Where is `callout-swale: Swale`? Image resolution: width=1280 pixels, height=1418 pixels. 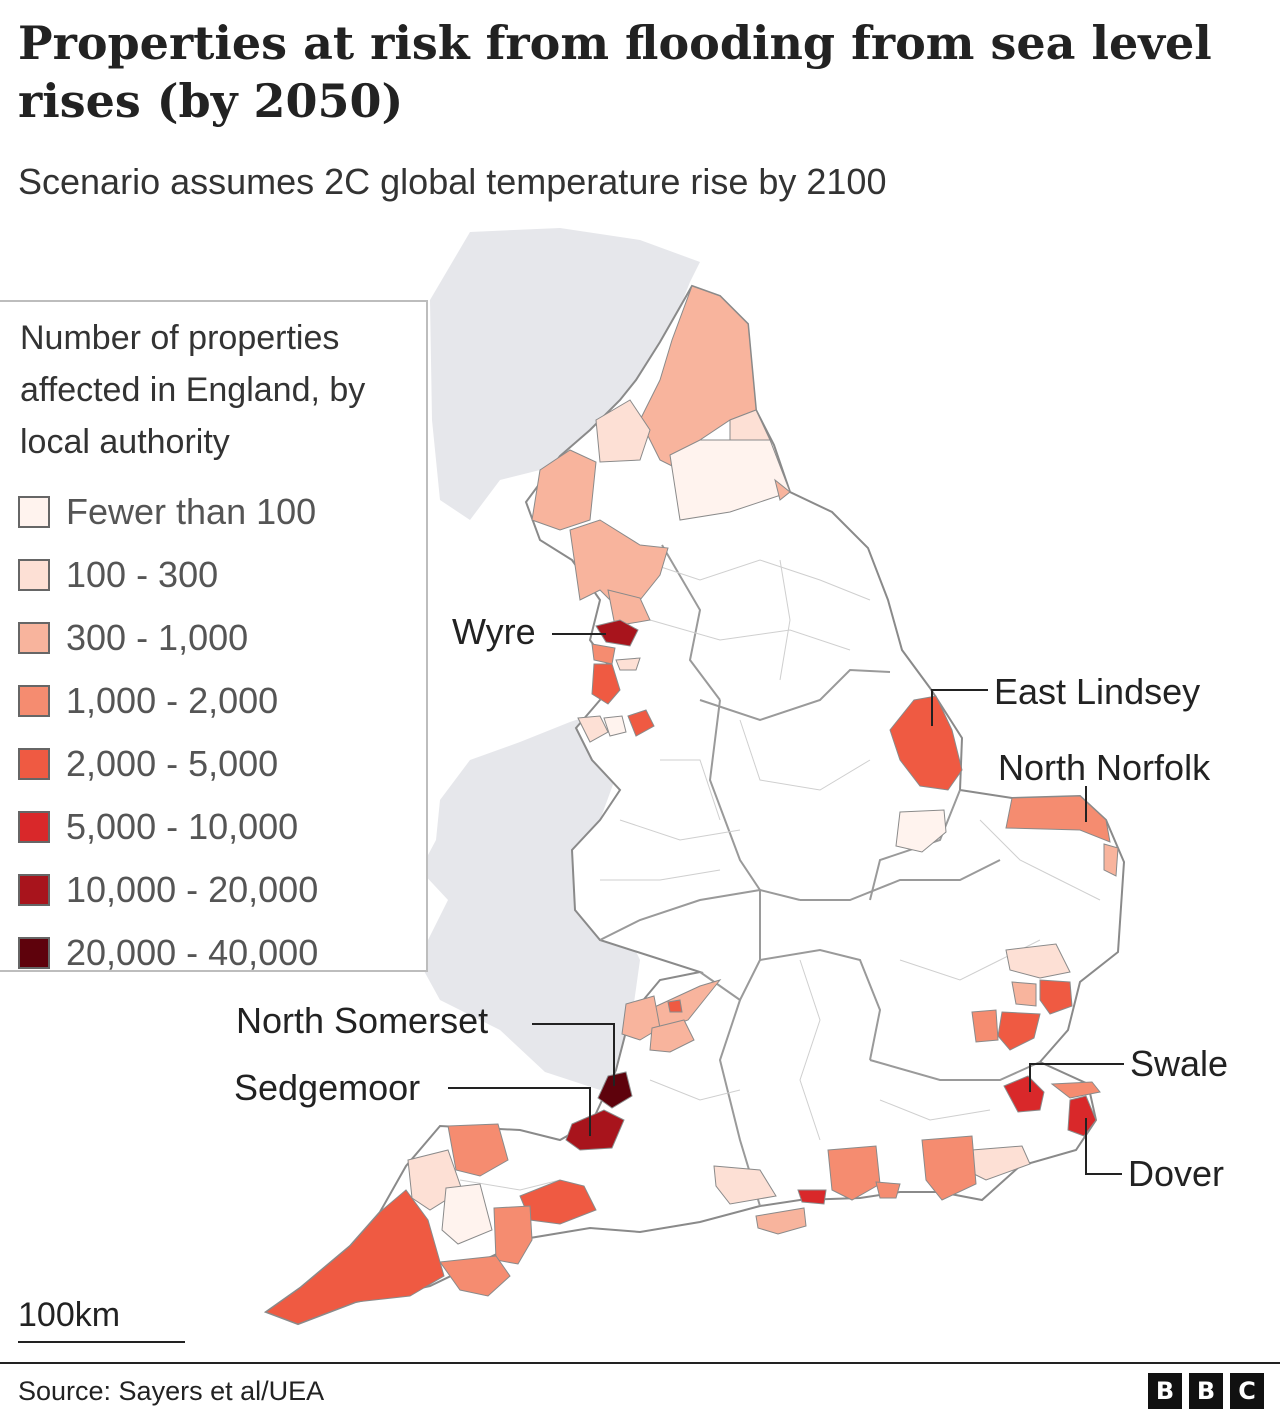 callout-swale: Swale is located at coordinates (1179, 1063).